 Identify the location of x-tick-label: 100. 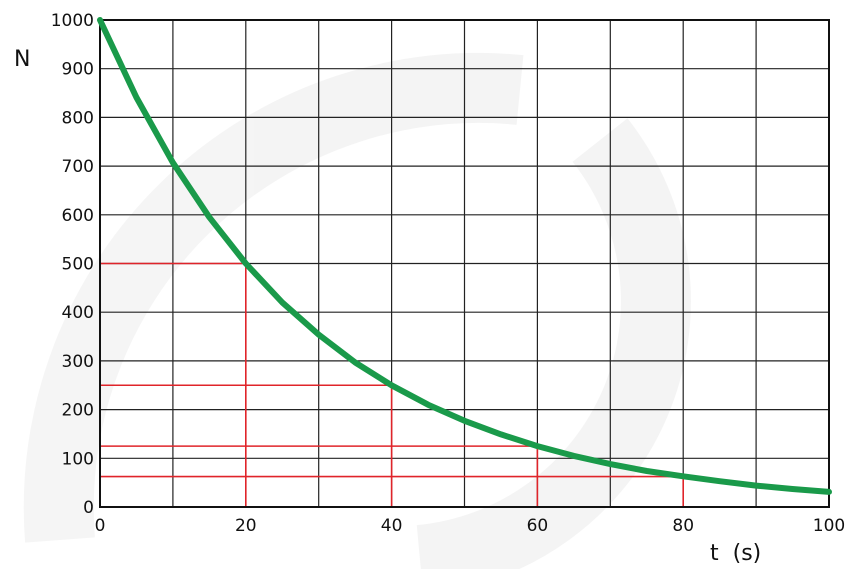
(829, 526).